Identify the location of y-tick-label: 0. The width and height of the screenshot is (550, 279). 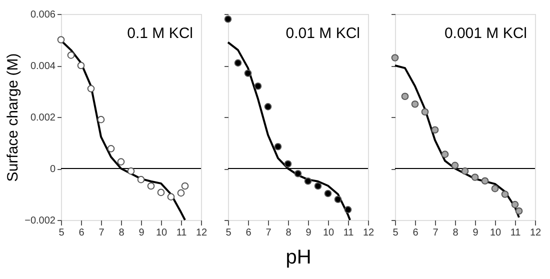
(53, 169).